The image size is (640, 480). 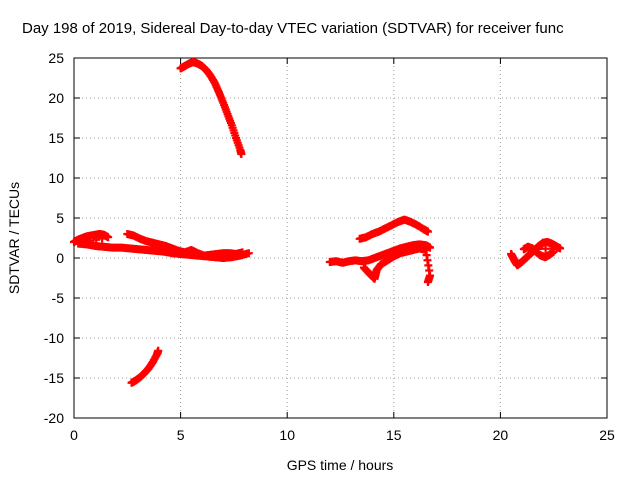 I want to click on x-tick-label: 25, so click(x=607, y=435).